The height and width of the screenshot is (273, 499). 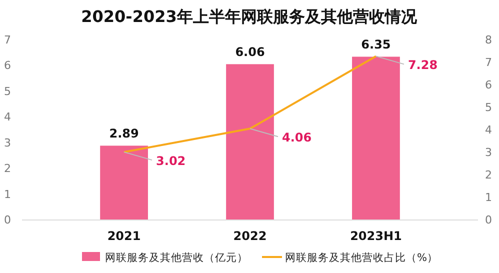 What do you see at coordinates (124, 236) in the screenshot?
I see `x-tick-label: 2021` at bounding box center [124, 236].